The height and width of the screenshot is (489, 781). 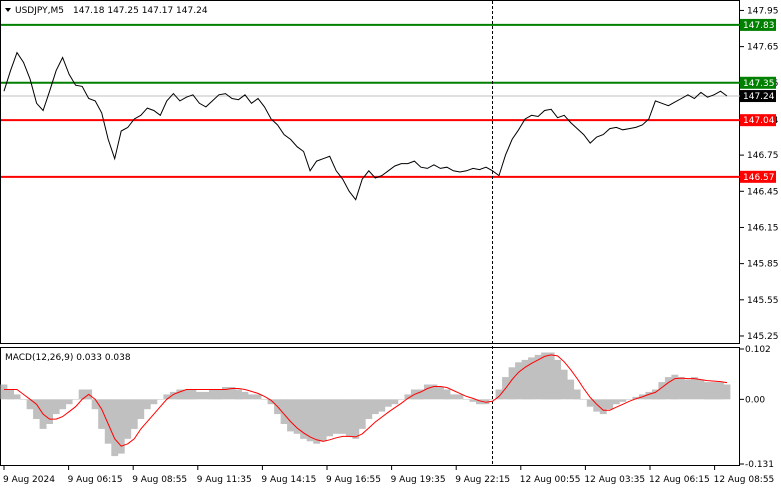 What do you see at coordinates (763, 192) in the screenshot?
I see `price-axis-label: 146.45` at bounding box center [763, 192].